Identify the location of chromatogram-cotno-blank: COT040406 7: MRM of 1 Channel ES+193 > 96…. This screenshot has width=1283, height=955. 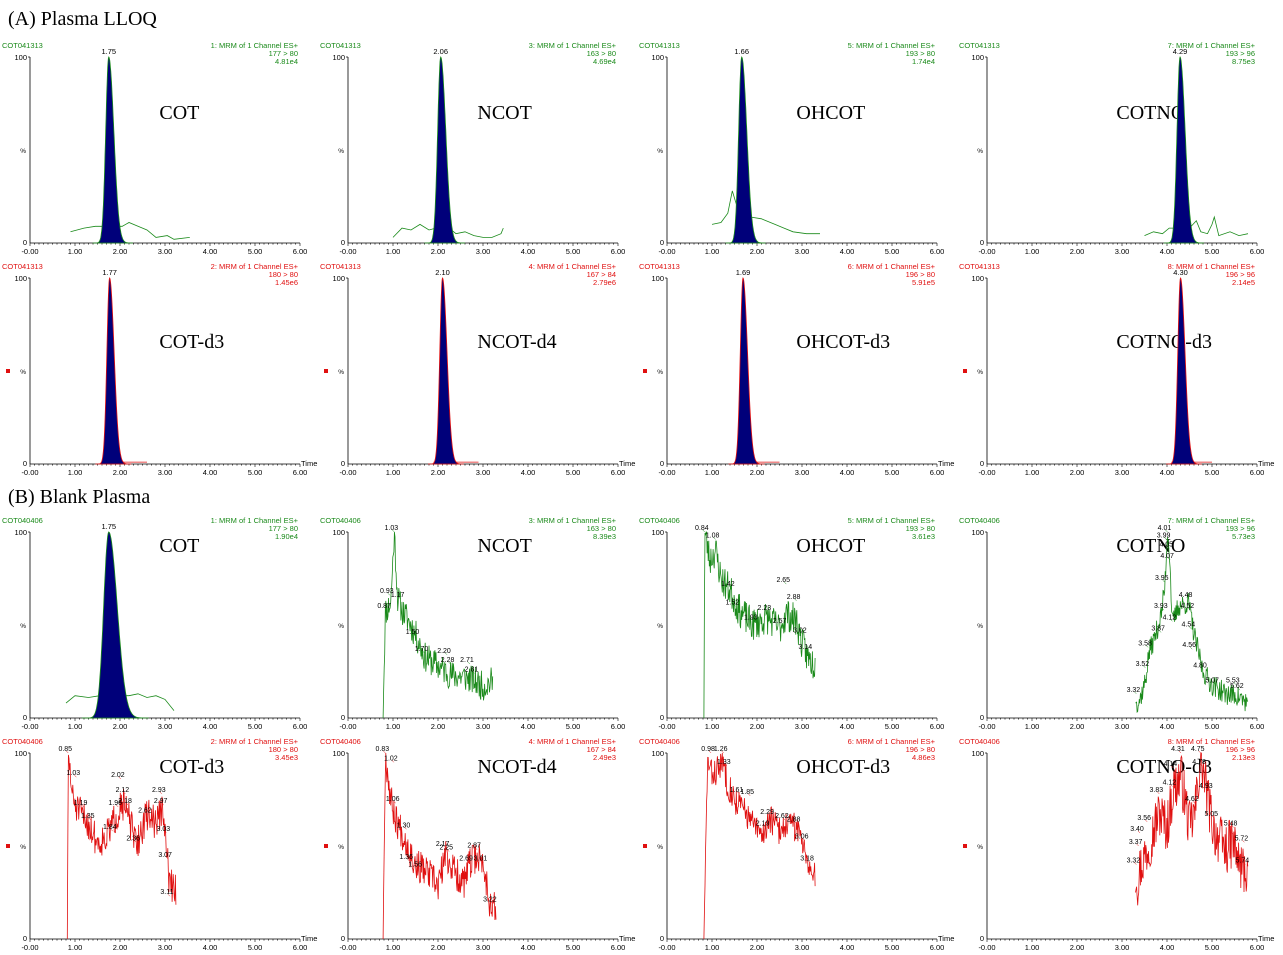
(1111, 623).